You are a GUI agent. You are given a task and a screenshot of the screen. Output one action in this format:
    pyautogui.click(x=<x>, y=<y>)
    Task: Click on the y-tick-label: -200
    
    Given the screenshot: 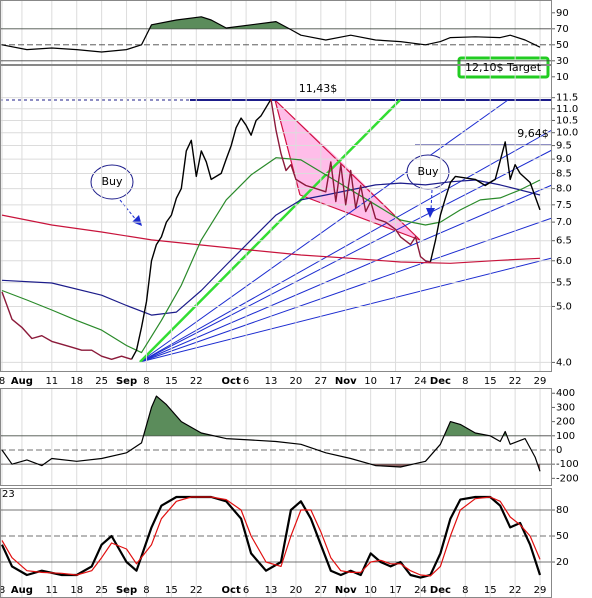 What is the action you would take?
    pyautogui.click(x=567, y=478)
    